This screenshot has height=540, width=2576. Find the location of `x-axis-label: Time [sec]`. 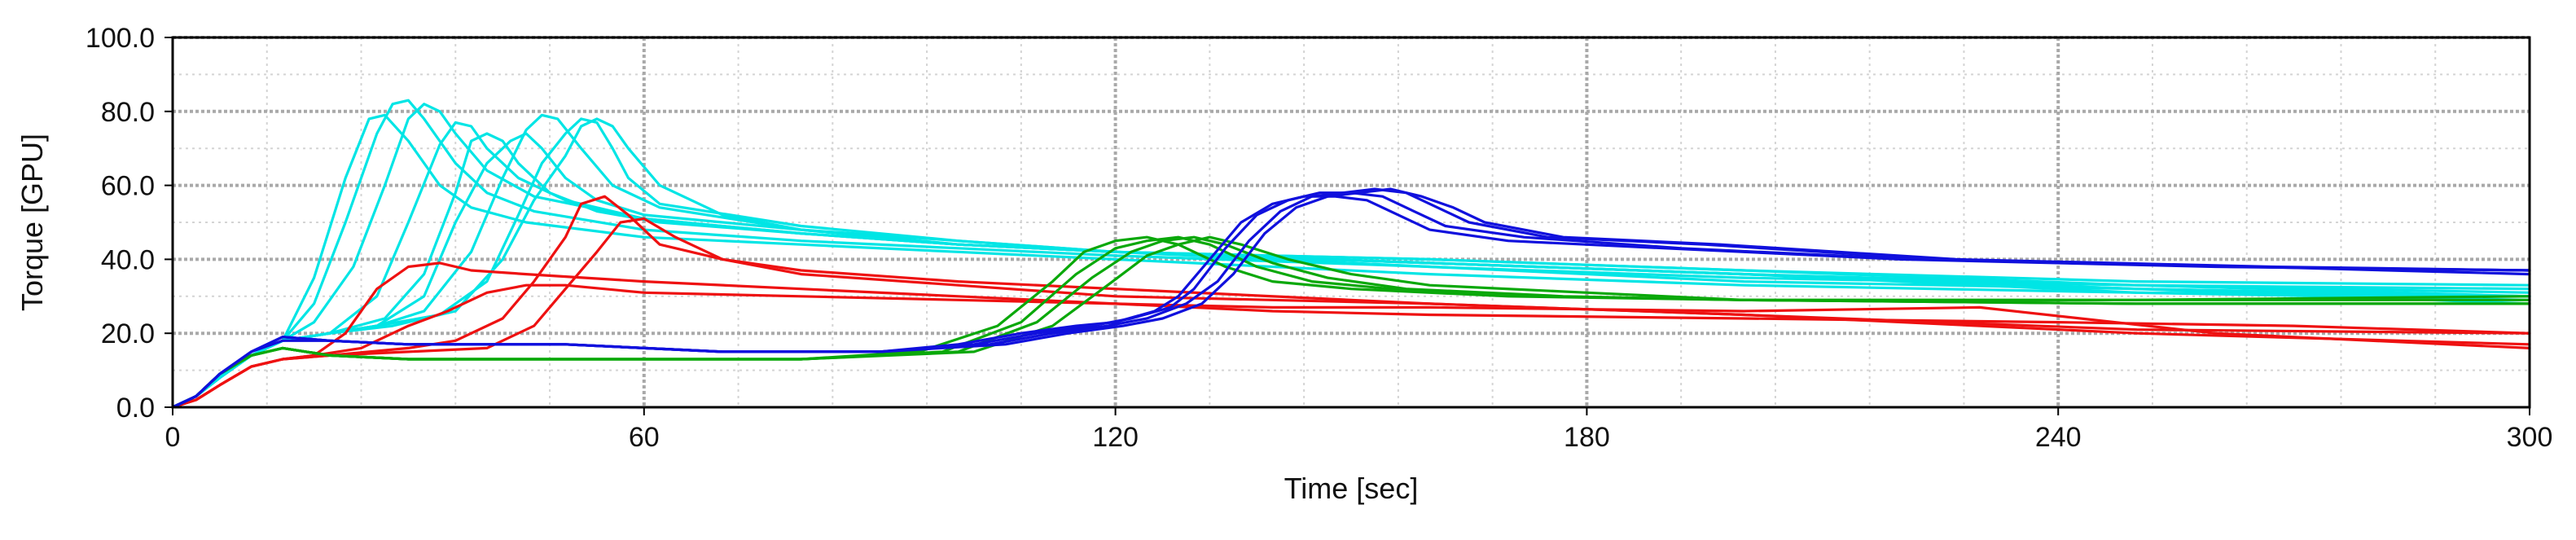

x-axis-label: Time [sec] is located at coordinates (1351, 489).